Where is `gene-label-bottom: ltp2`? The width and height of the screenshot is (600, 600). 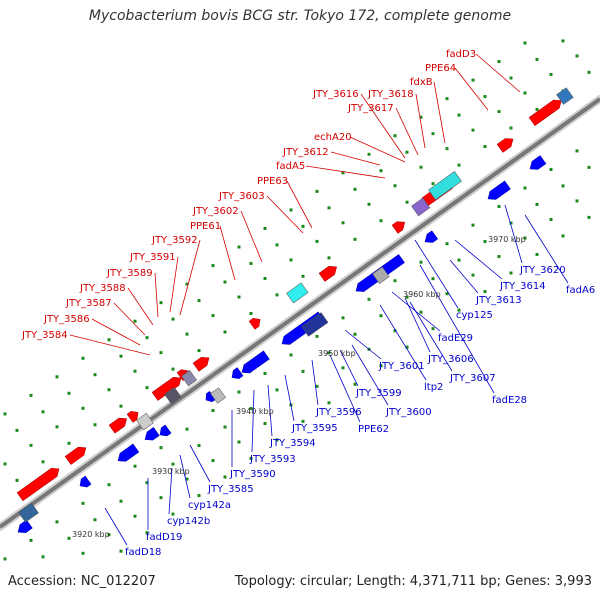 gene-label-bottom: ltp2 is located at coordinates (433, 387).